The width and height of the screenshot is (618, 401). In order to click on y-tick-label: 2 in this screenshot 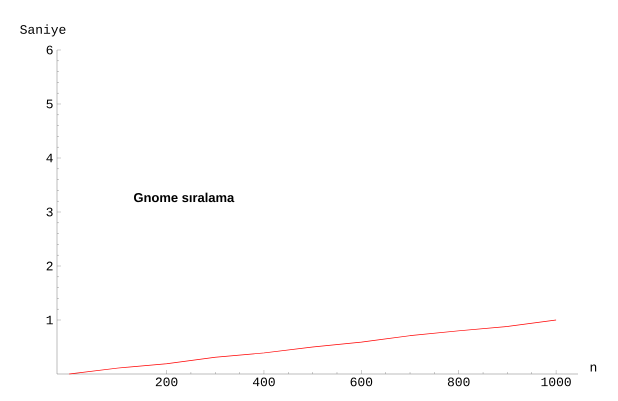, I will do `click(49, 266)`.